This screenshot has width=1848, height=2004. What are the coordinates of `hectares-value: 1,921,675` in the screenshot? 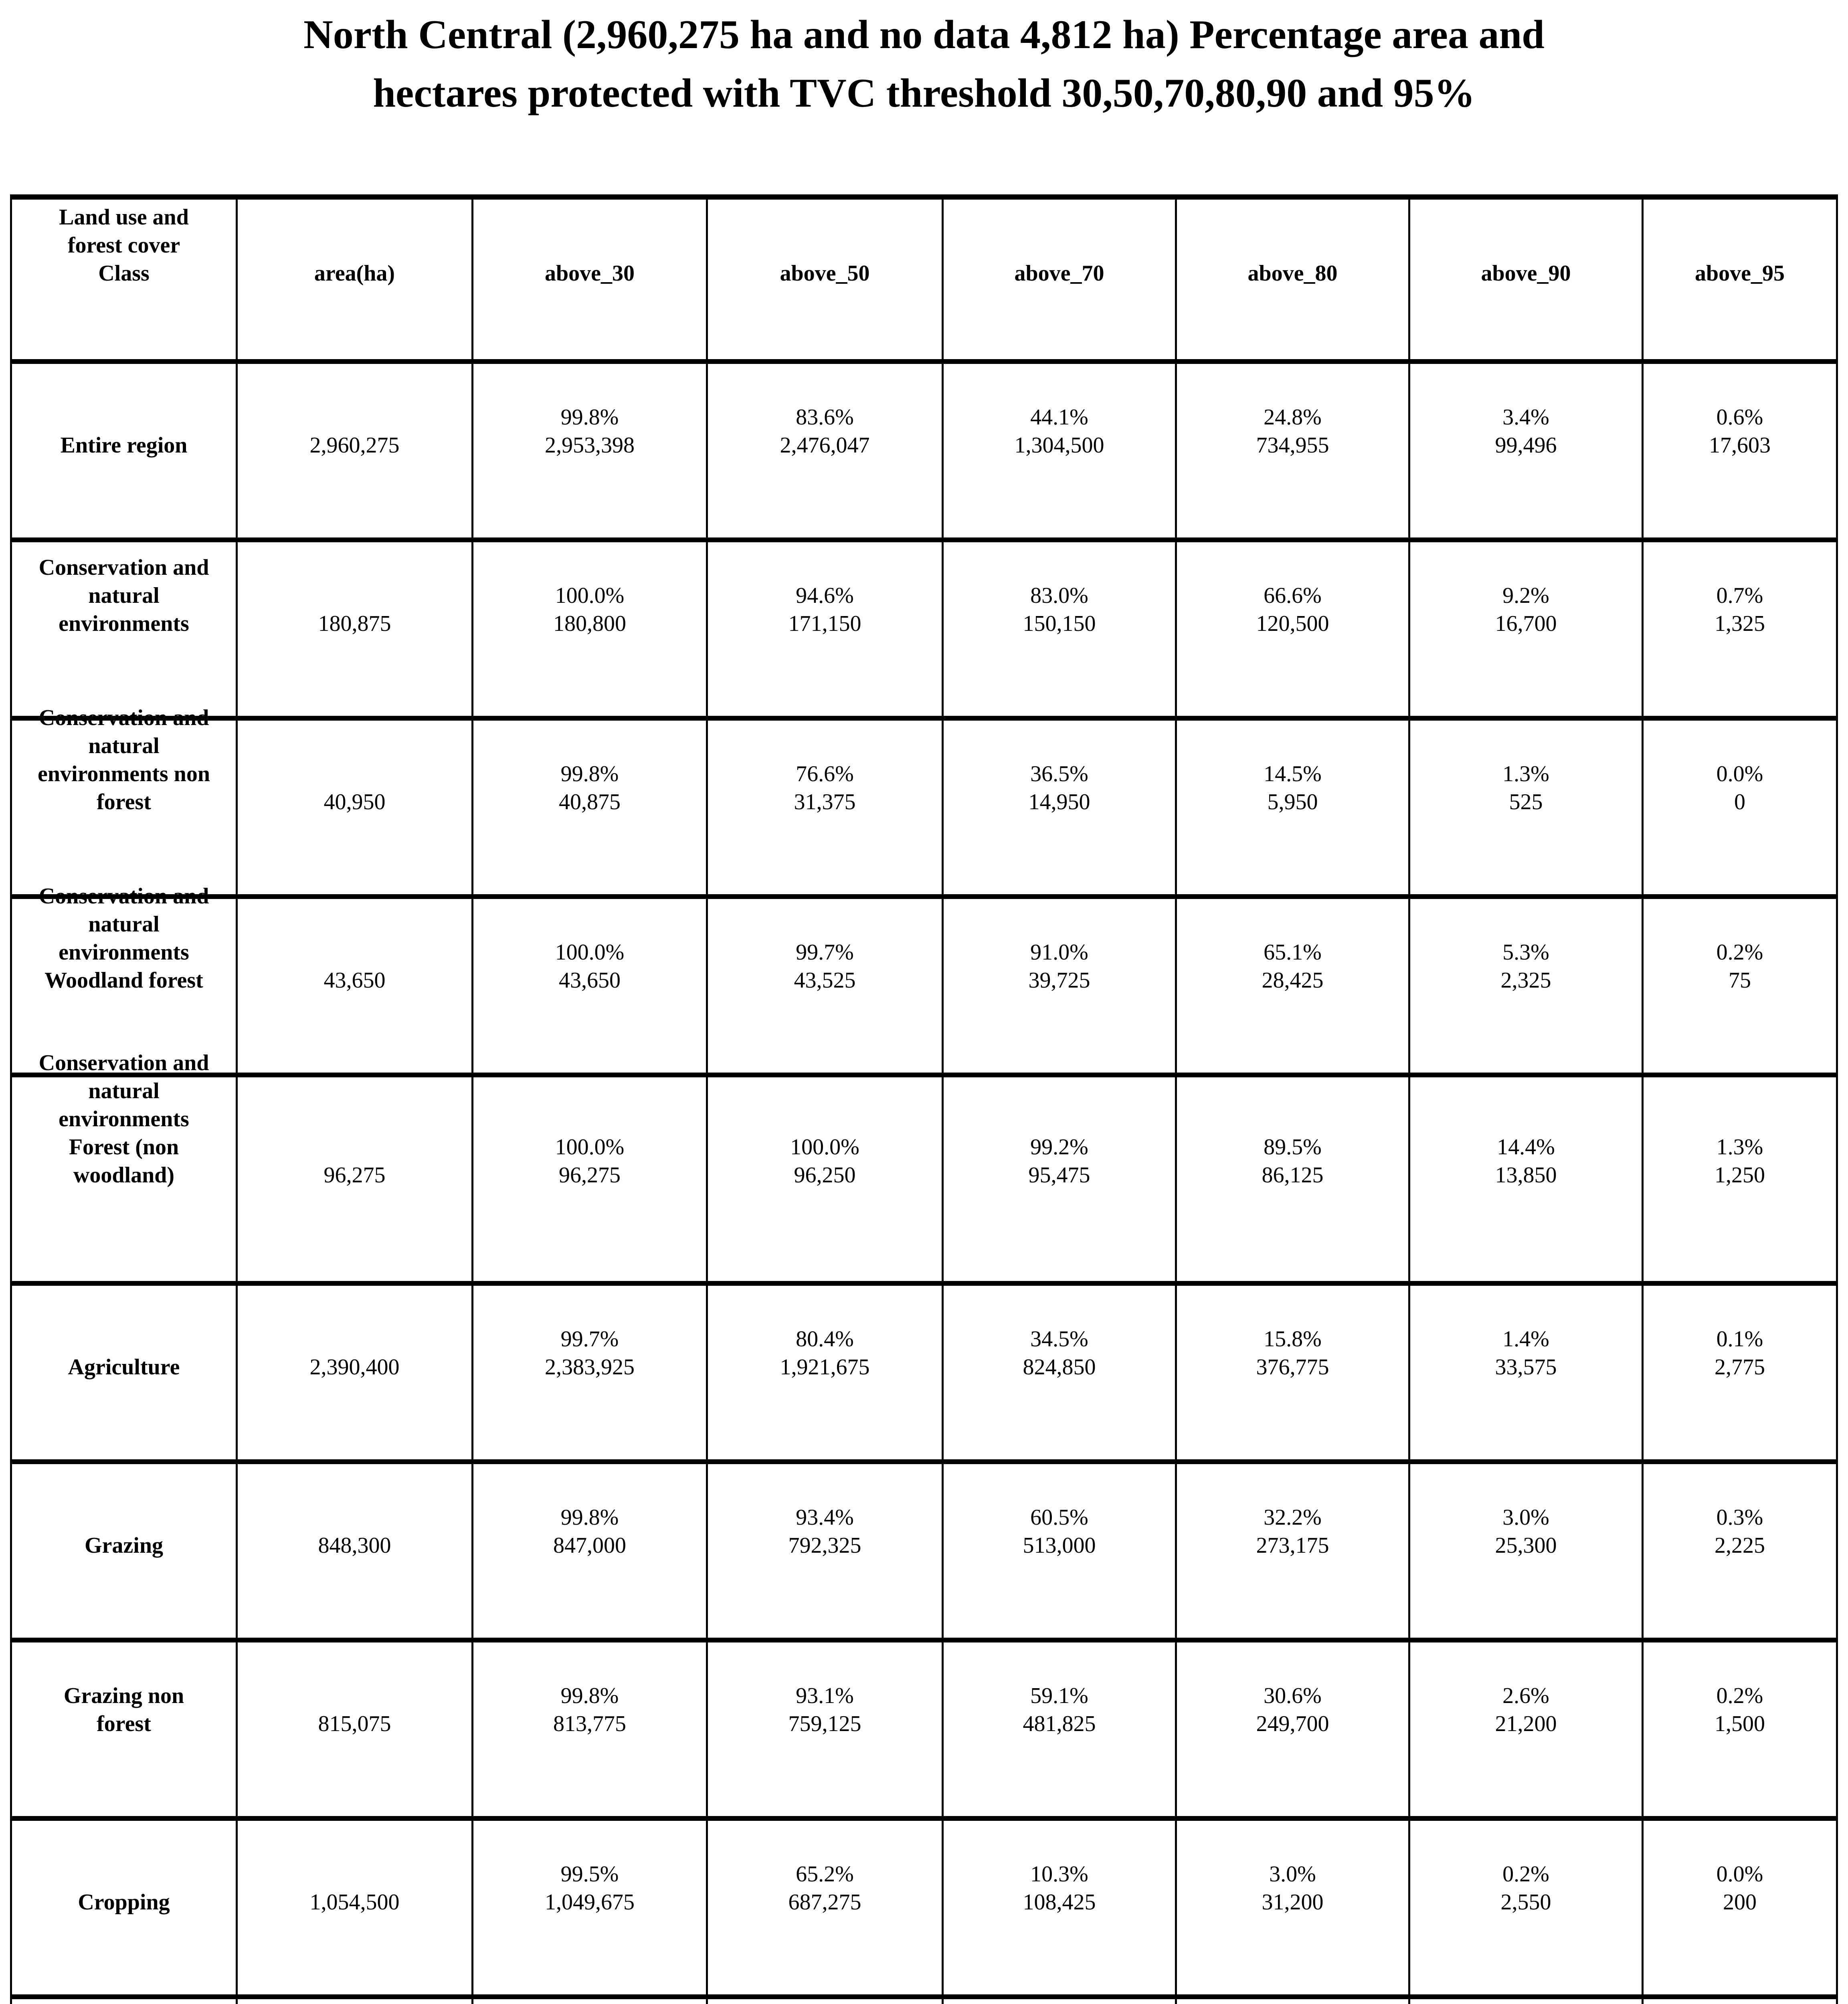 It's located at (825, 1367).